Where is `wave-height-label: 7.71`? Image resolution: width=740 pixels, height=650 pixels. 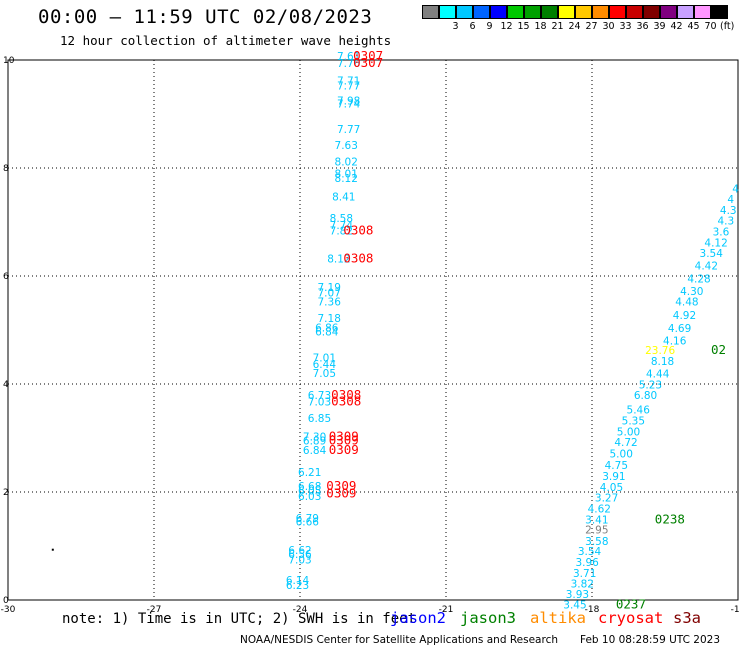
wave-height-label: 7.71 is located at coordinates (348, 81).